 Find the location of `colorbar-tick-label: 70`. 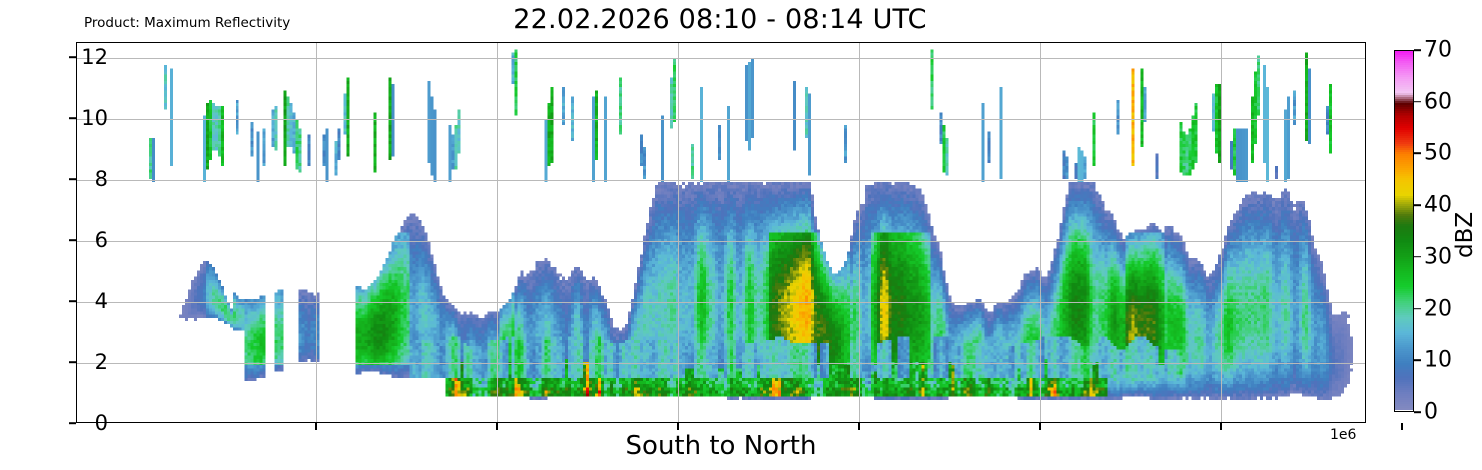

colorbar-tick-label: 70 is located at coordinates (1438, 50).